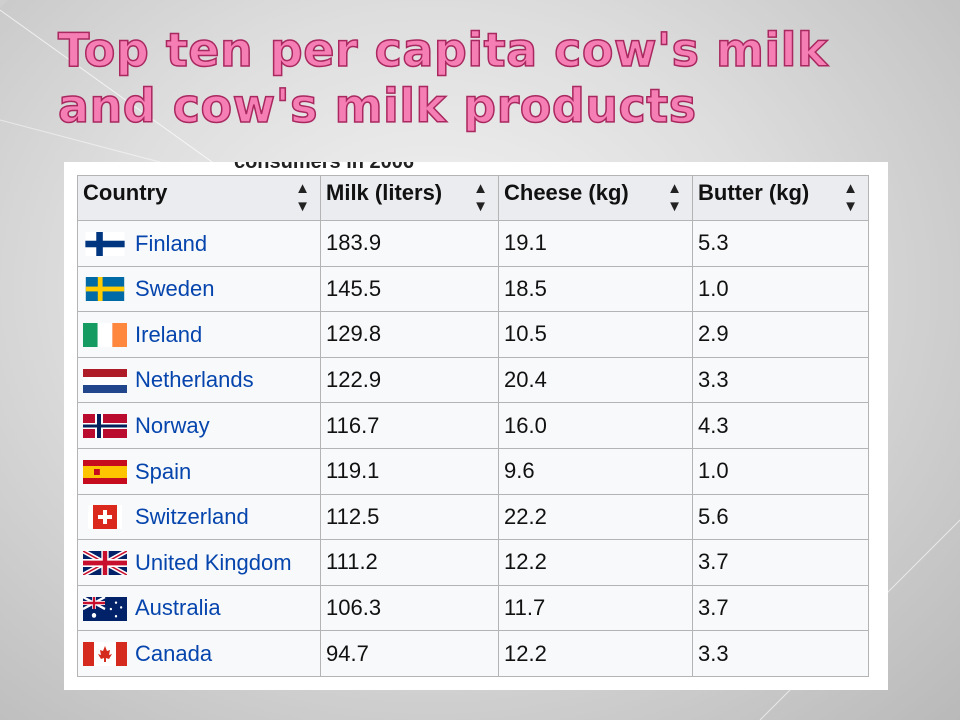  Describe the element at coordinates (192, 517) in the screenshot. I see `country-link: Switzerland` at that location.